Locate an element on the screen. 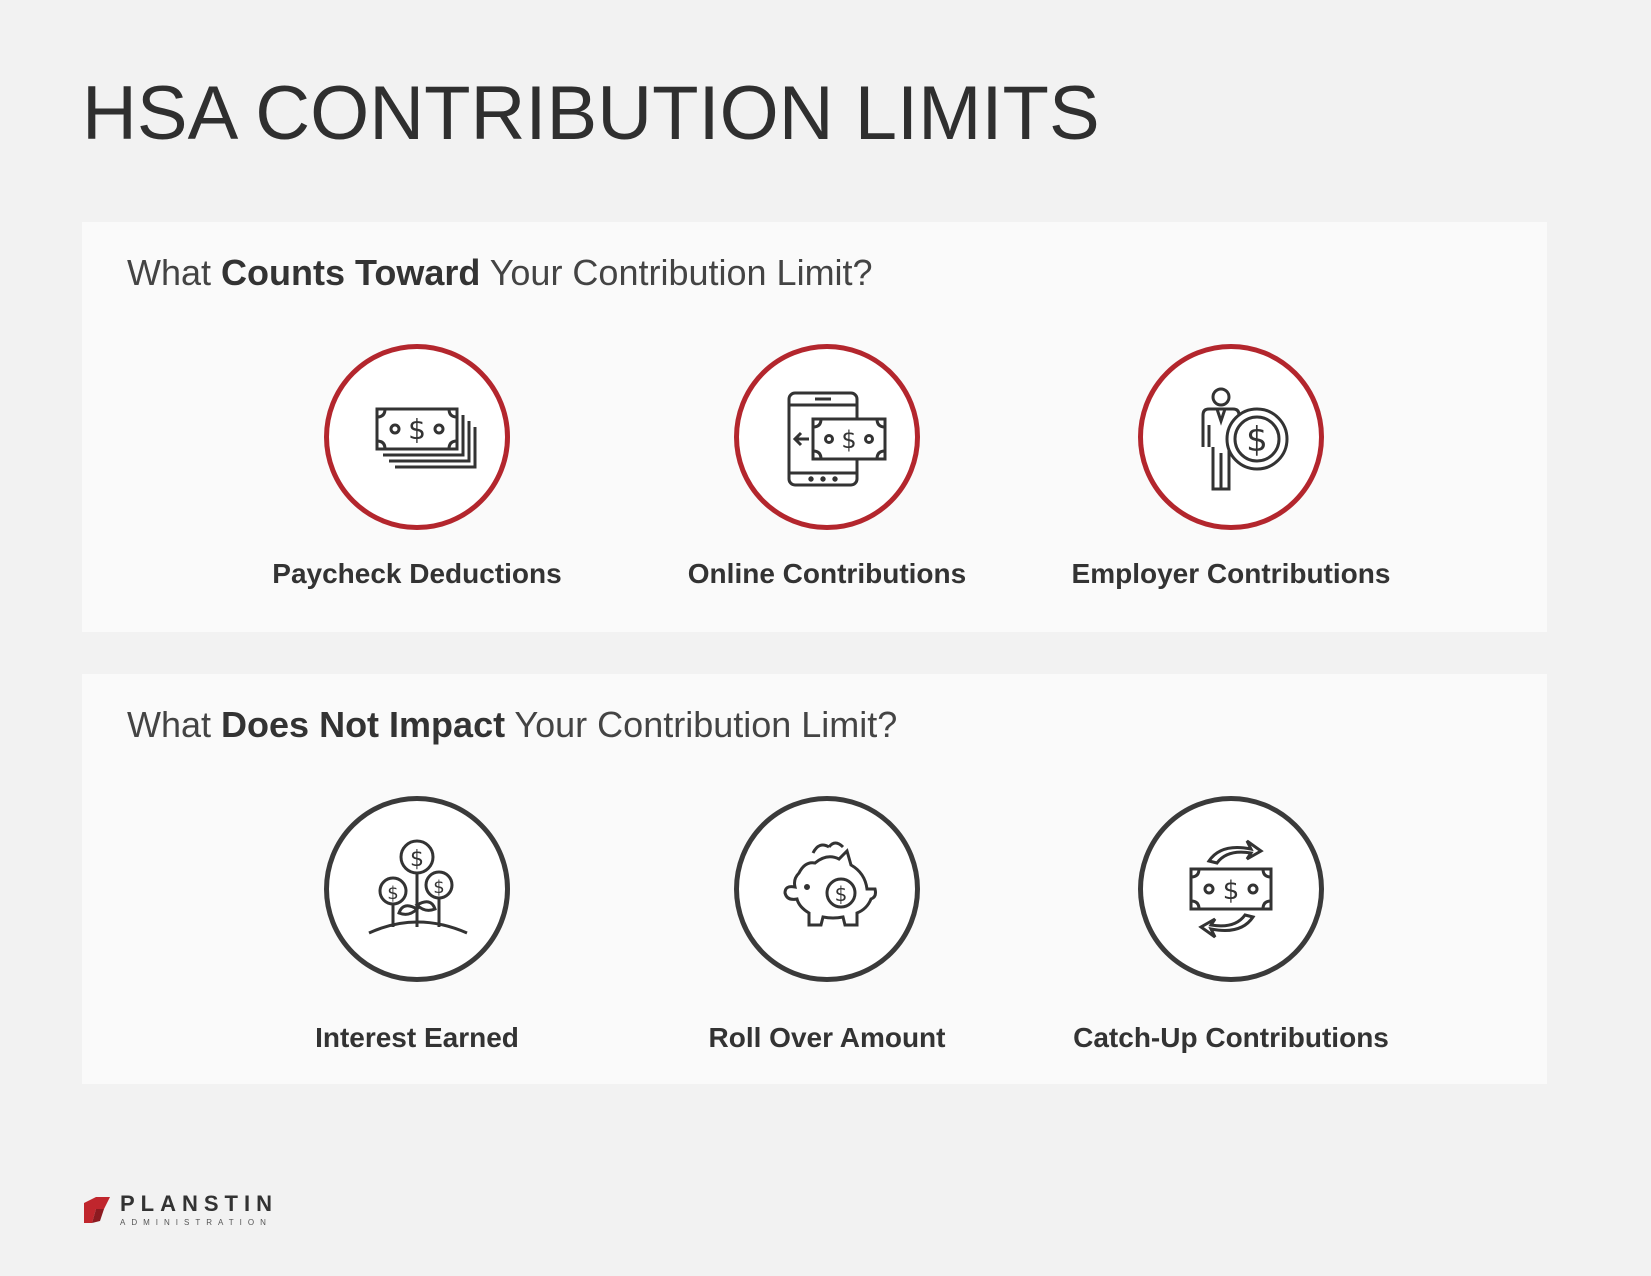 Image resolution: width=1651 pixels, height=1276 pixels. item-label: Employer Contributions is located at coordinates (1231, 573).